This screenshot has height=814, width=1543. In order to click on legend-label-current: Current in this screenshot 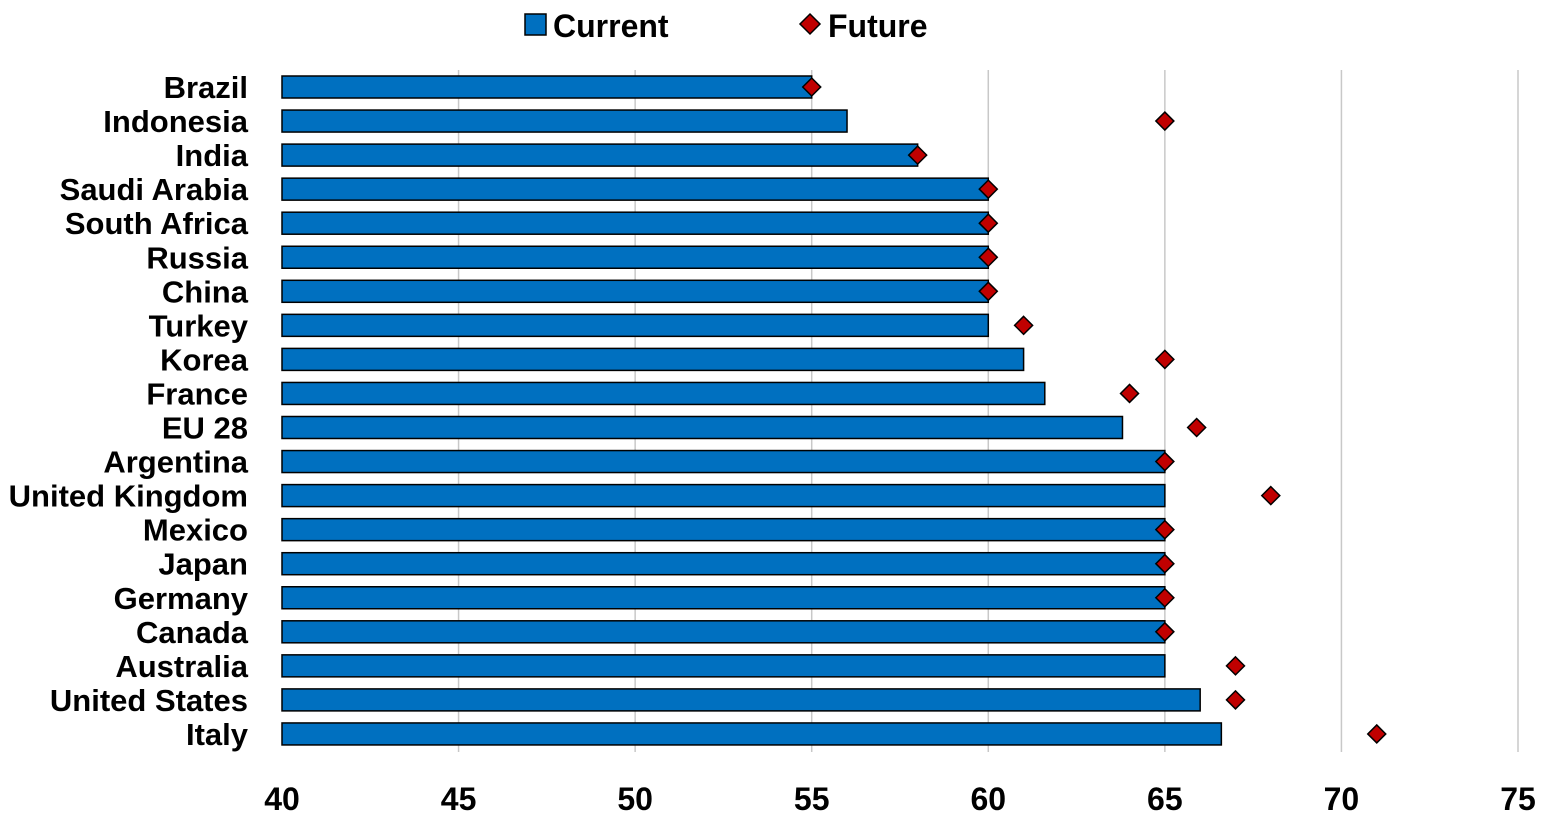, I will do `click(611, 26)`.